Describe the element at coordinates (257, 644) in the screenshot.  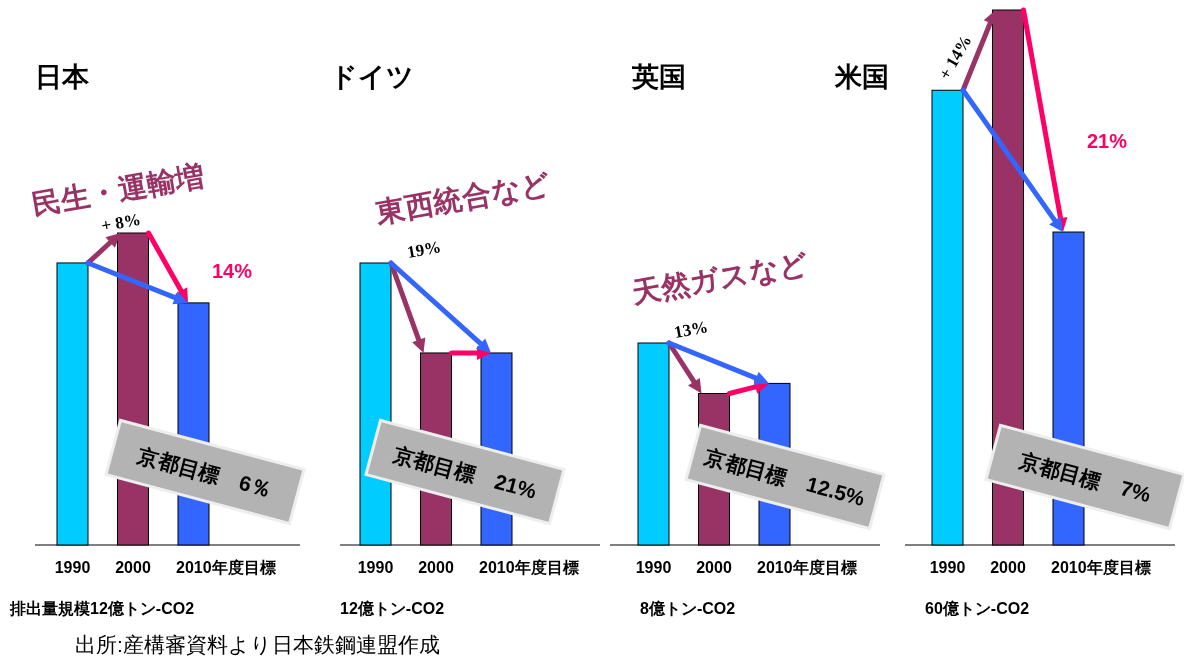
I see `text: 出所:産構審資料より日本鉄鋼連盟作成` at that location.